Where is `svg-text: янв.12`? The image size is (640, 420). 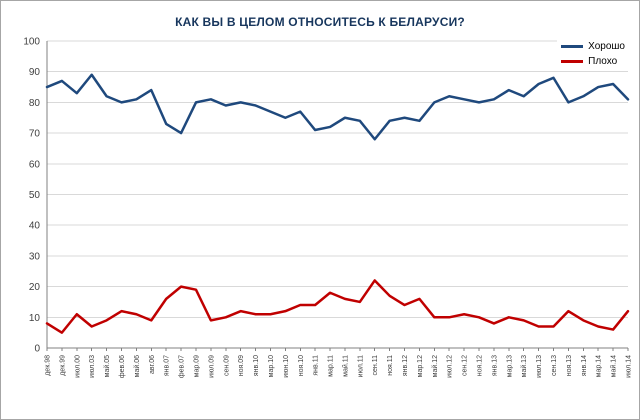 svg-text: янв.12 is located at coordinates (405, 365).